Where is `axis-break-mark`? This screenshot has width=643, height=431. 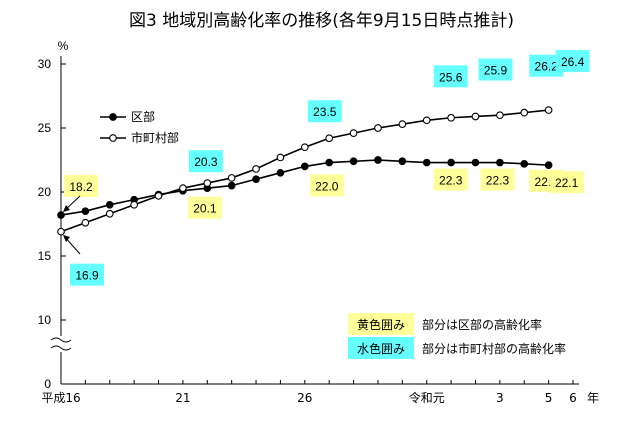
axis-break-mark is located at coordinates (61, 344).